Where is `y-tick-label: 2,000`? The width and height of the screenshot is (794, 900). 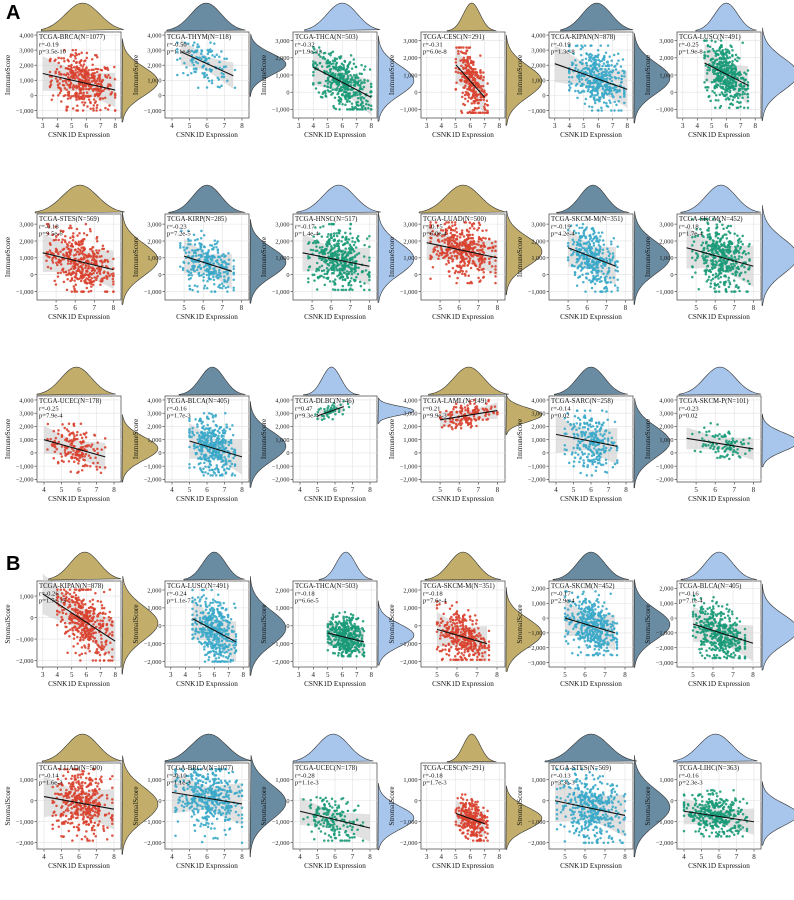 y-tick-label: 2,000 is located at coordinates (26, 241).